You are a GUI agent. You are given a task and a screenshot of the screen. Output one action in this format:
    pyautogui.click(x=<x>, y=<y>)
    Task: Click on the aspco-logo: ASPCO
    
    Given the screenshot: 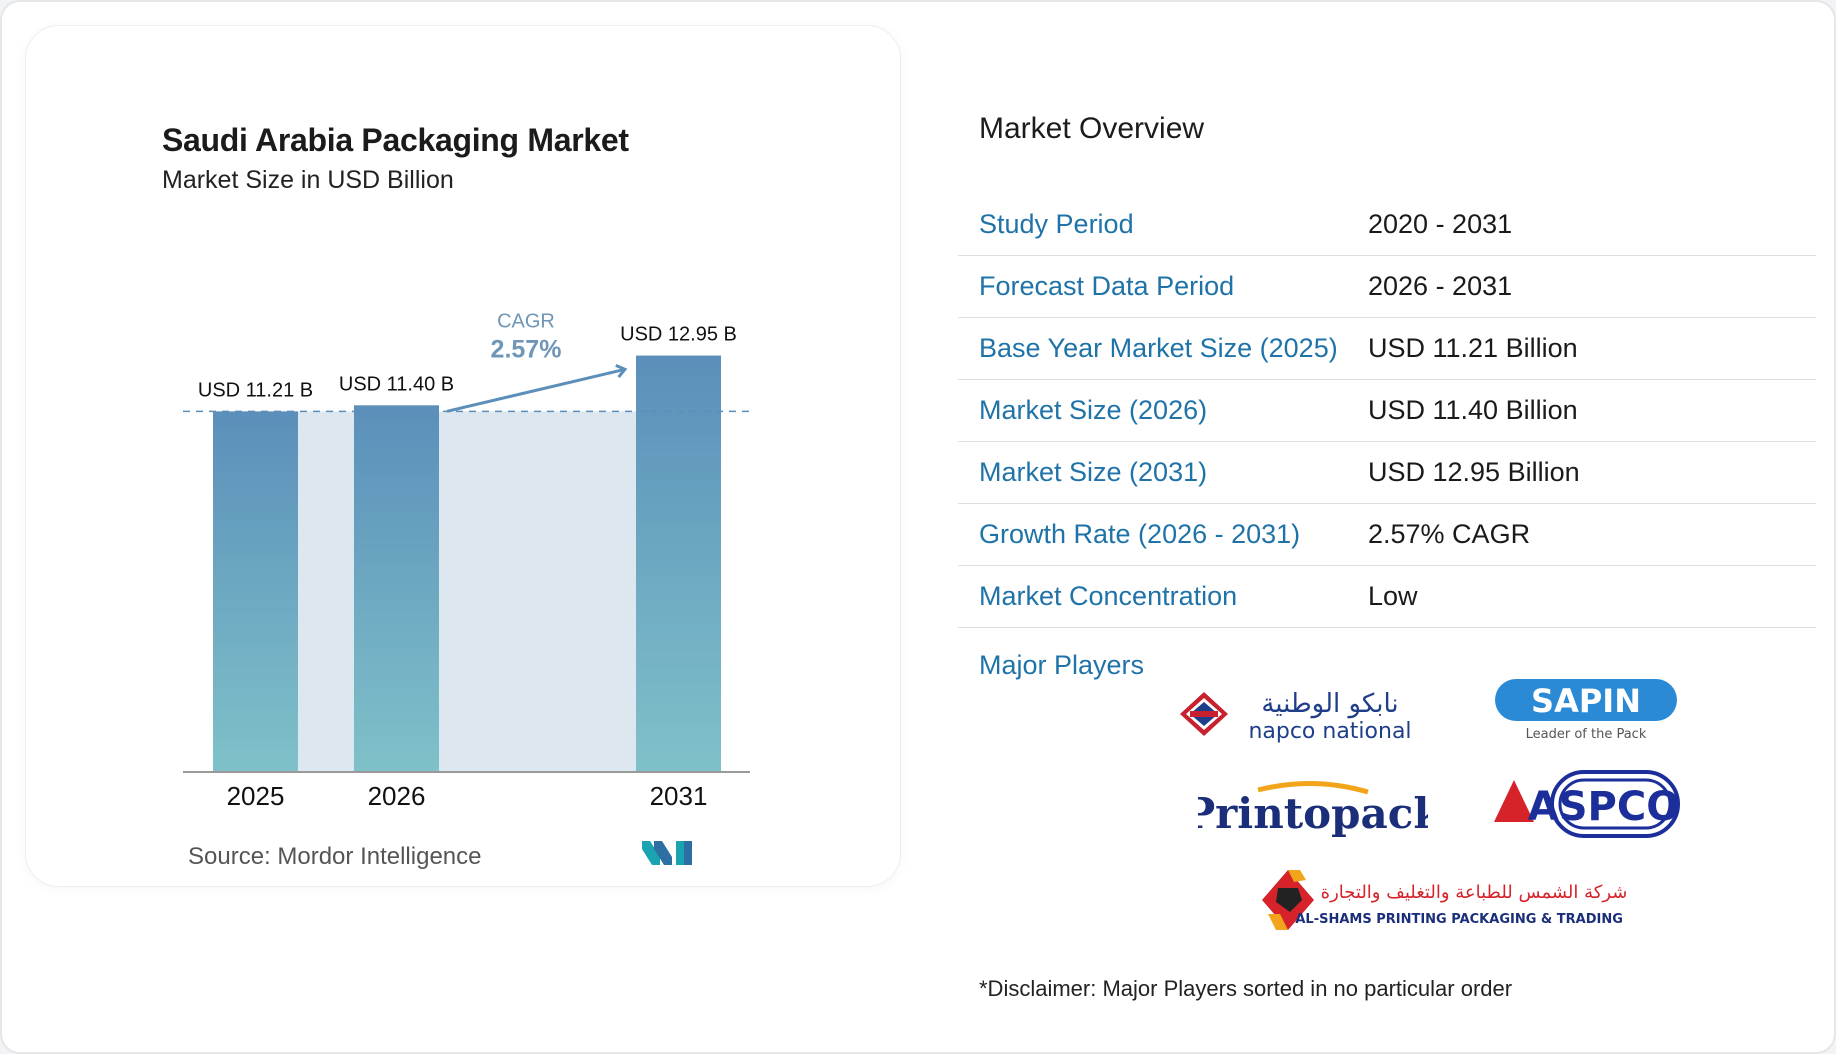 What is the action you would take?
    pyautogui.click(x=1587, y=804)
    